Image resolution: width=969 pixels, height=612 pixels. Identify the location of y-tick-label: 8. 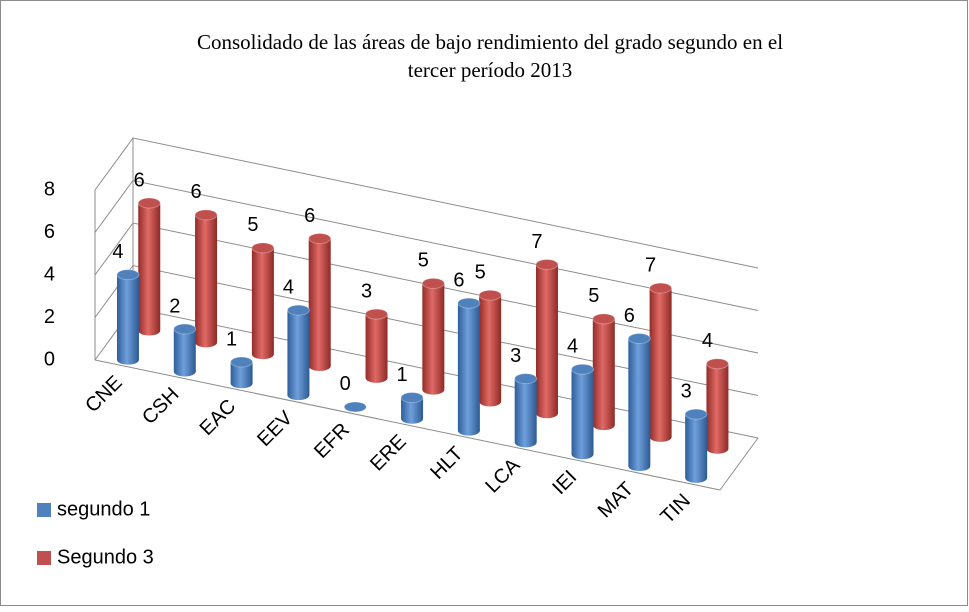
(49, 189).